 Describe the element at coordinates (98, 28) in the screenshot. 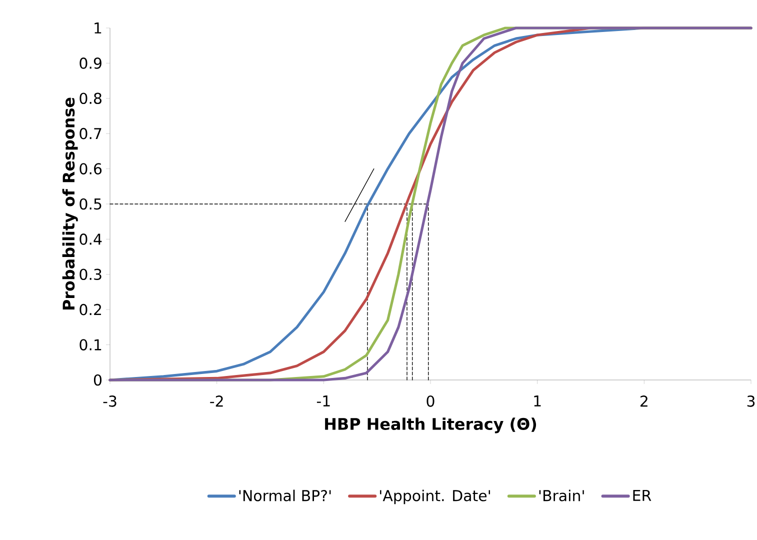

I see `y-tick-label: 1` at that location.